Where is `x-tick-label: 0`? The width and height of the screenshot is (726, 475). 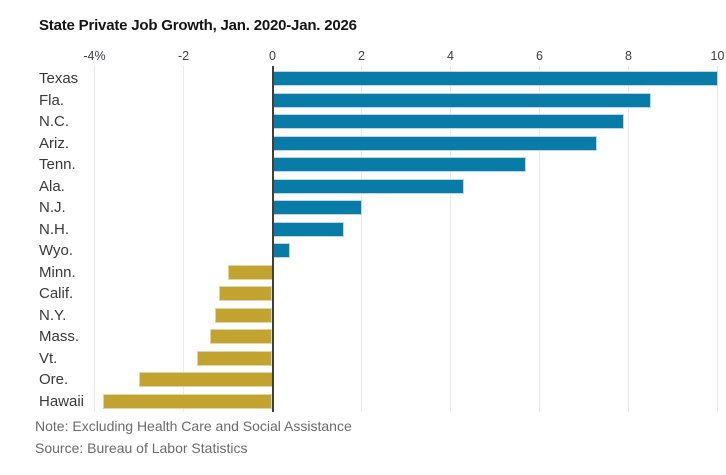
x-tick-label: 0 is located at coordinates (272, 56).